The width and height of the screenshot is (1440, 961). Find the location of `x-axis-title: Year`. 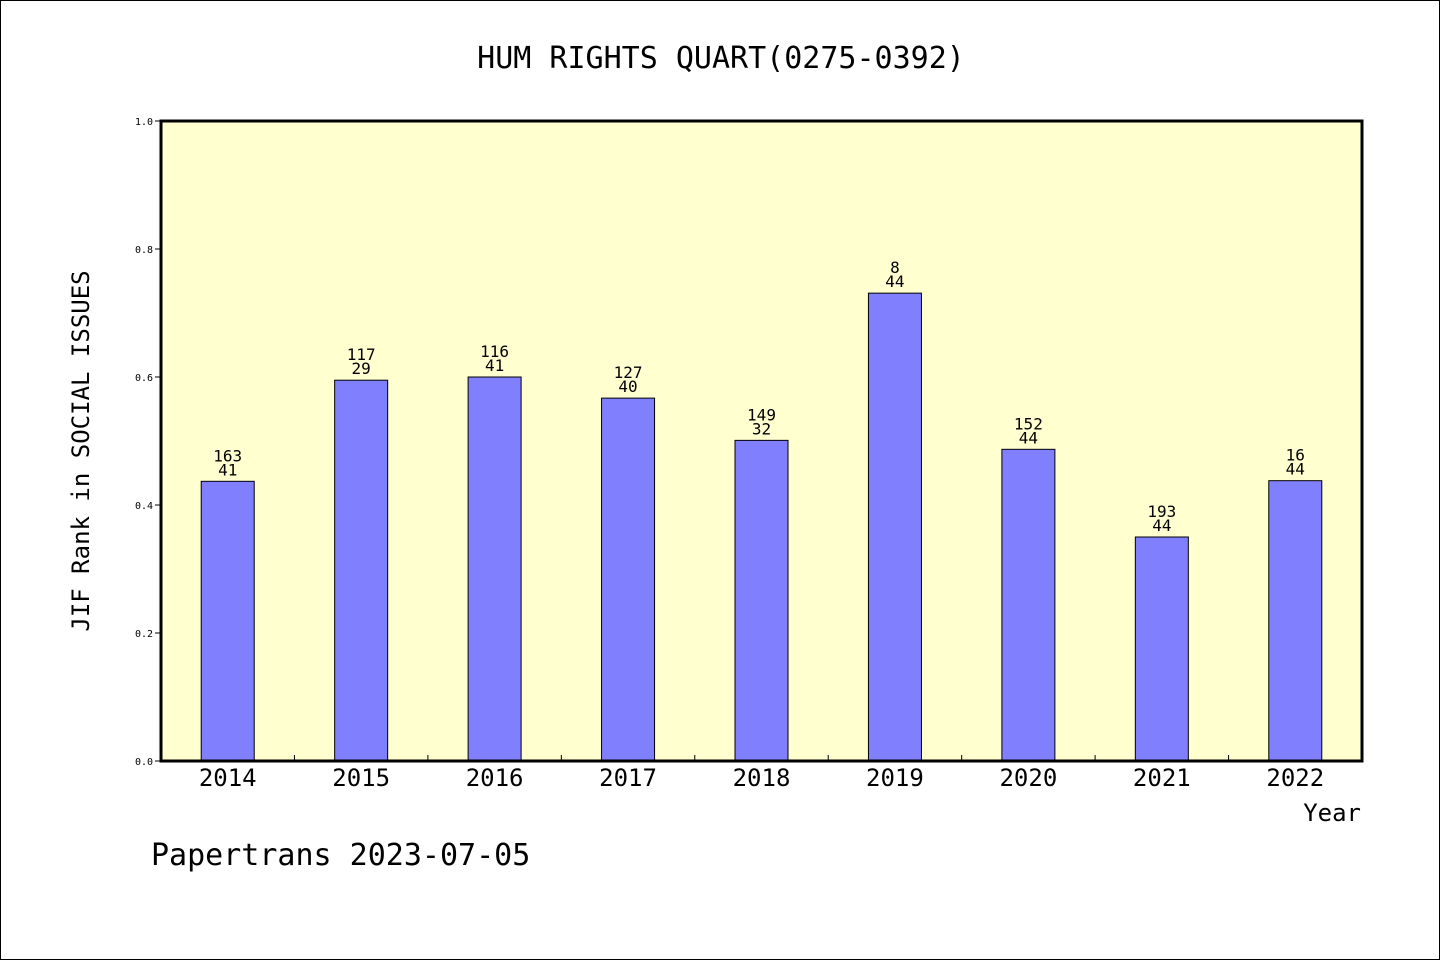

x-axis-title: Year is located at coordinates (1332, 813).